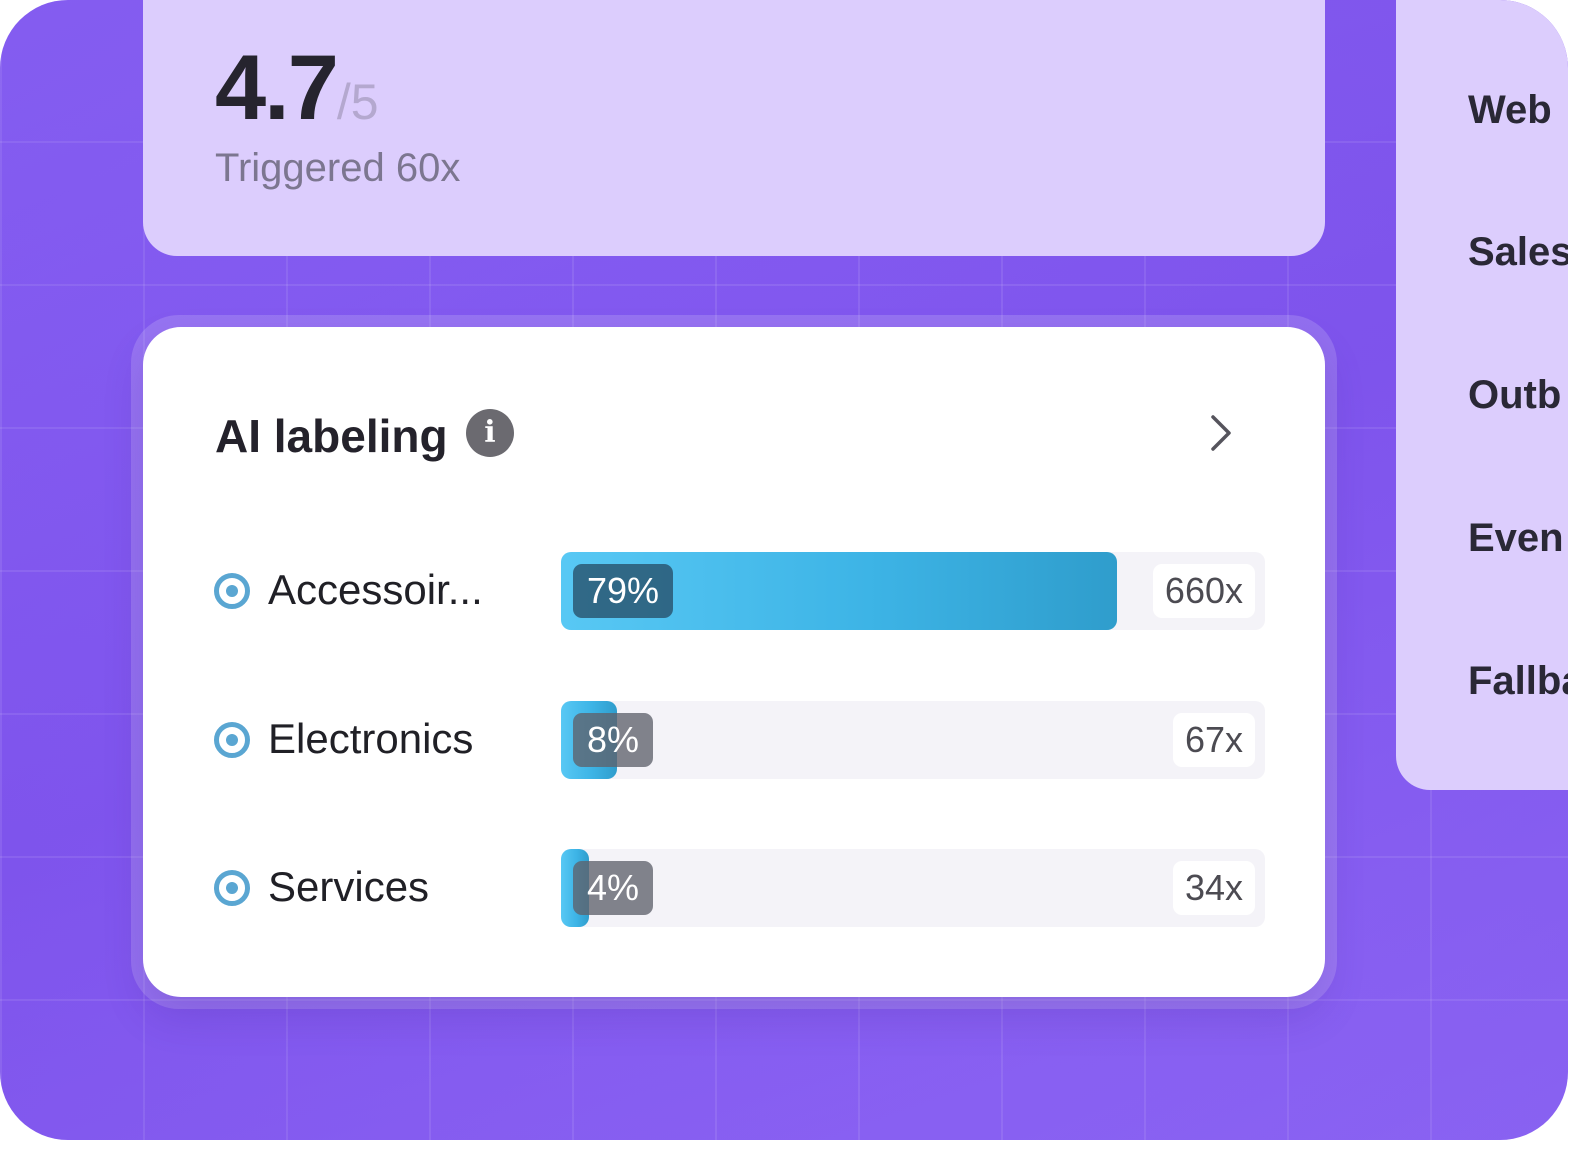 The image size is (1584, 1152). Describe the element at coordinates (1213, 888) in the screenshot. I see `count-badge: 34x` at that location.